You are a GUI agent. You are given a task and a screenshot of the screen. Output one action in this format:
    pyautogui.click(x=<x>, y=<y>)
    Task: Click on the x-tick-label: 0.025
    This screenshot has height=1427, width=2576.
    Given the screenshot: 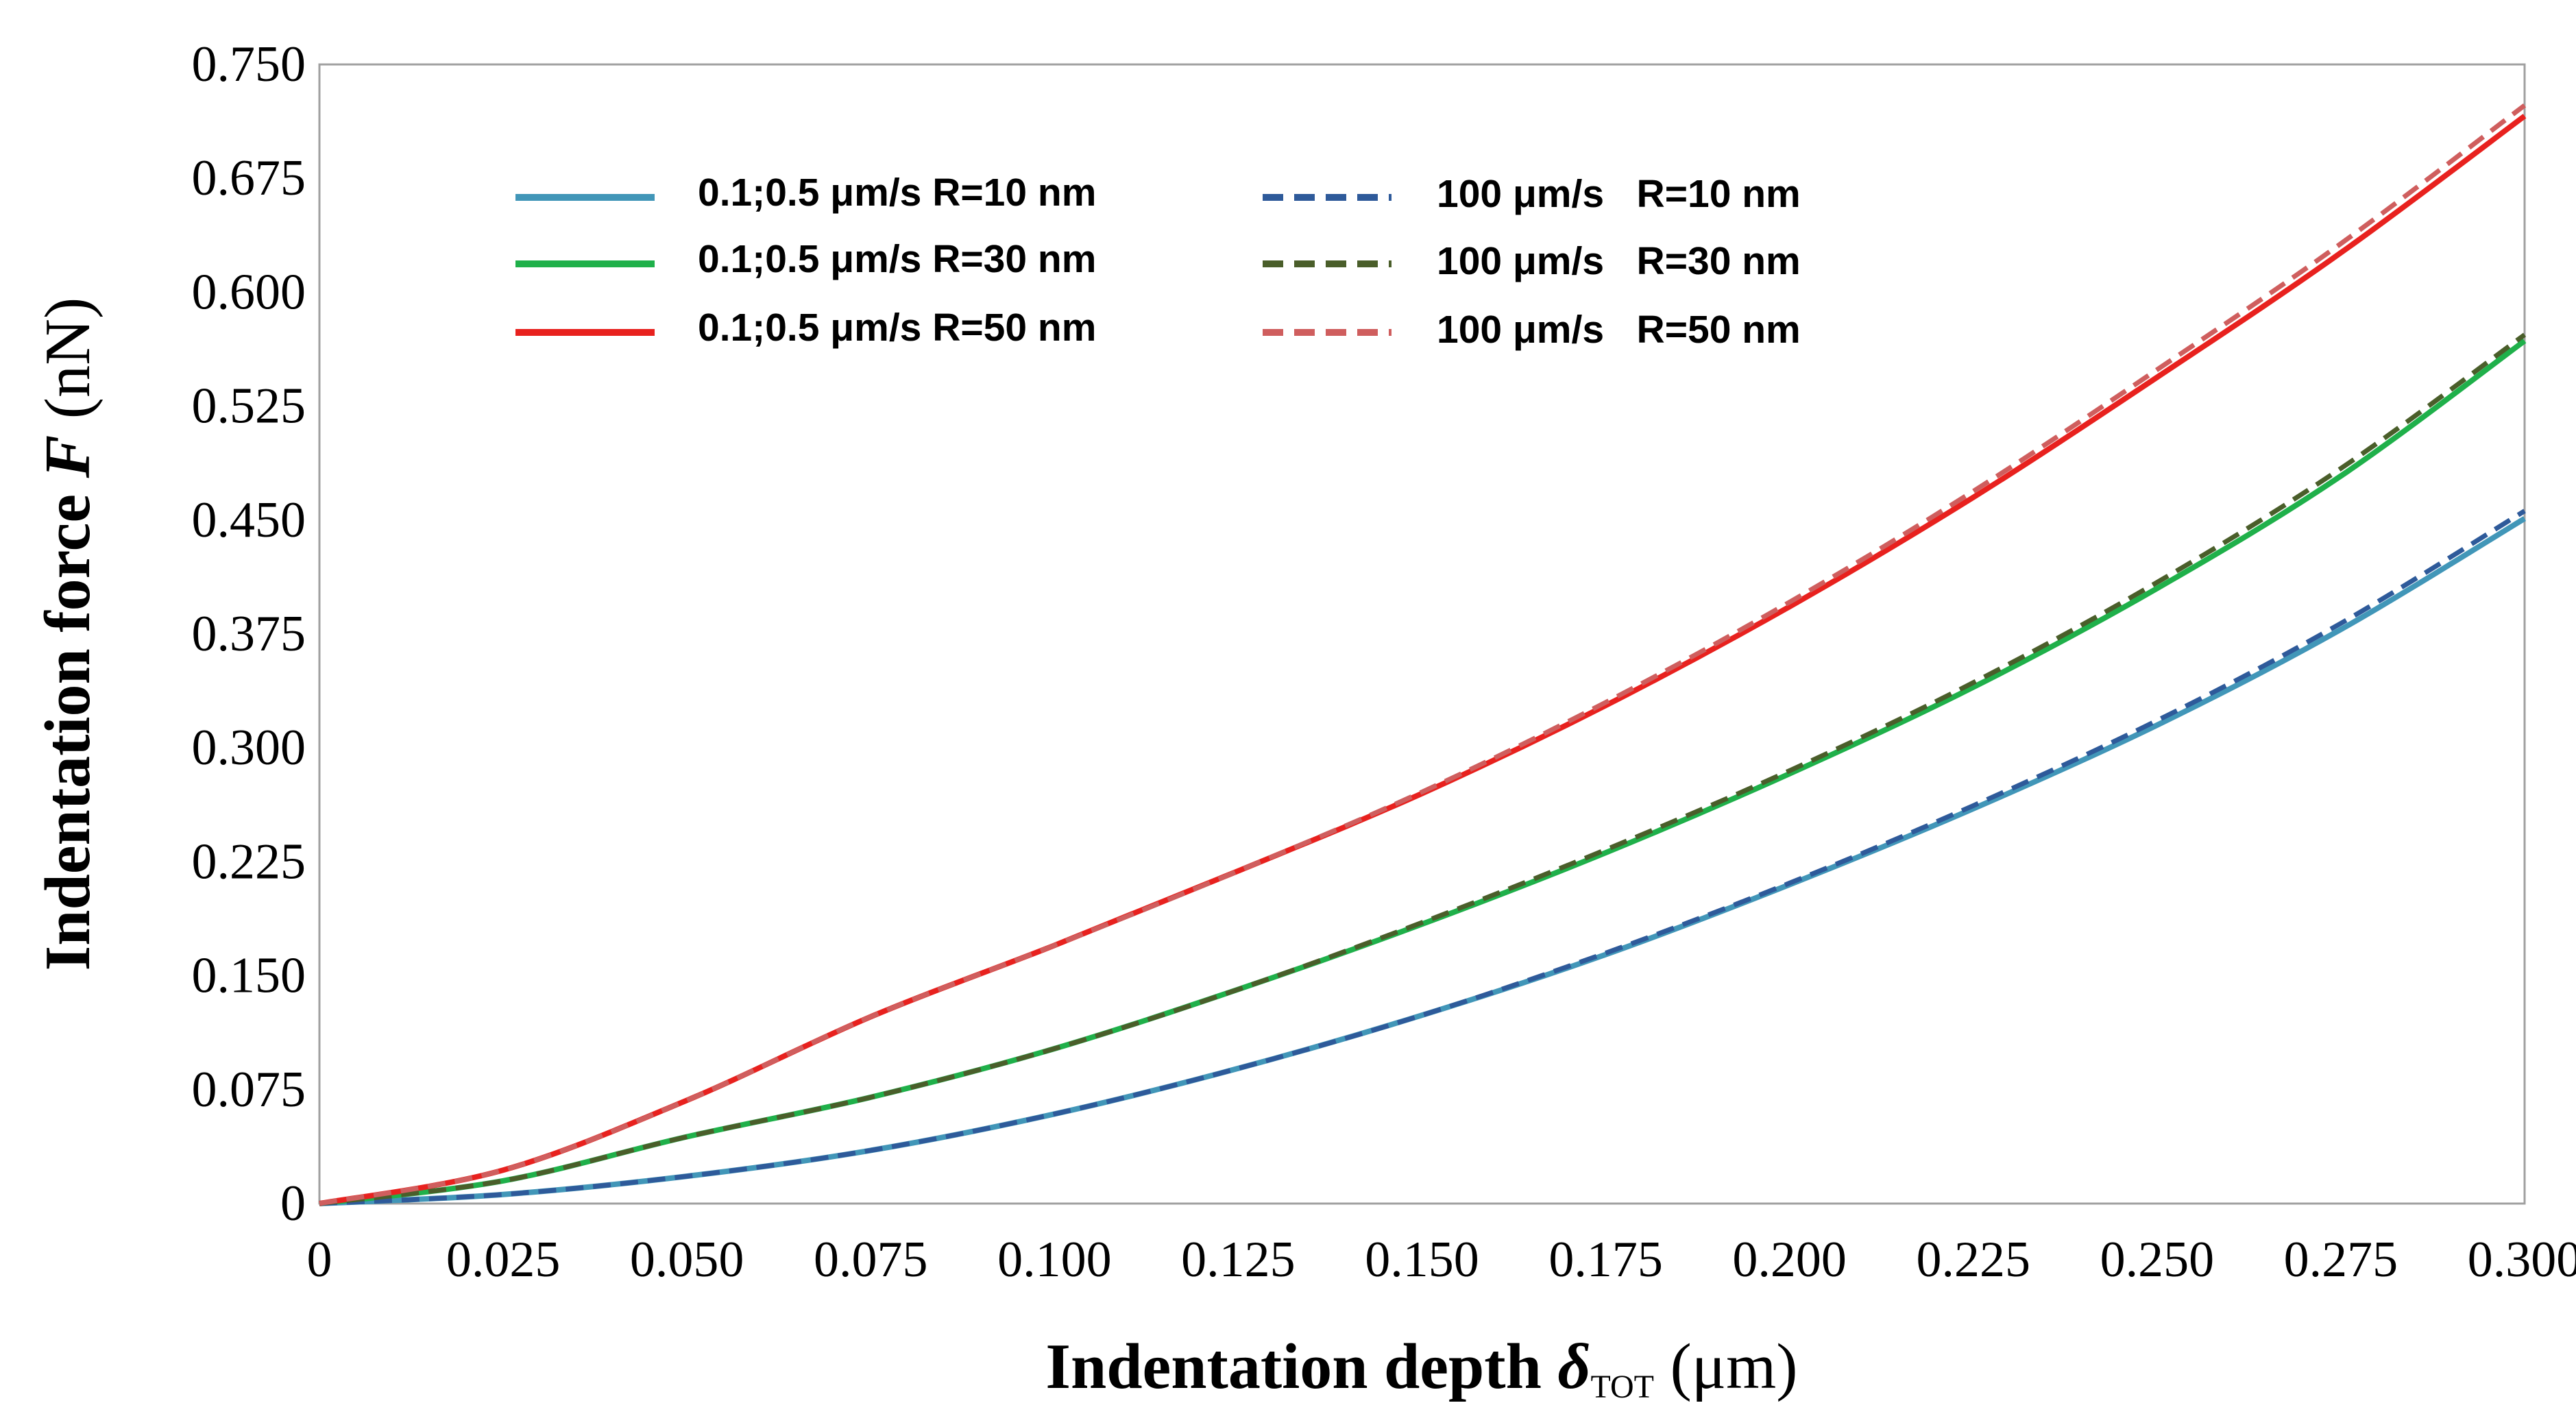 What is the action you would take?
    pyautogui.click(x=503, y=1260)
    